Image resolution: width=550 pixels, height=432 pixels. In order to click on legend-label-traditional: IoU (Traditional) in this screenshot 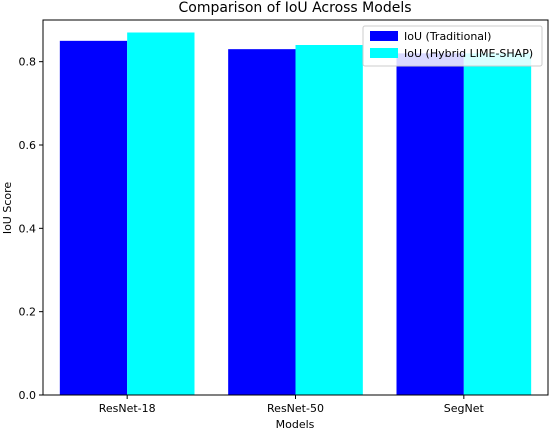, I will do `click(447, 36)`.